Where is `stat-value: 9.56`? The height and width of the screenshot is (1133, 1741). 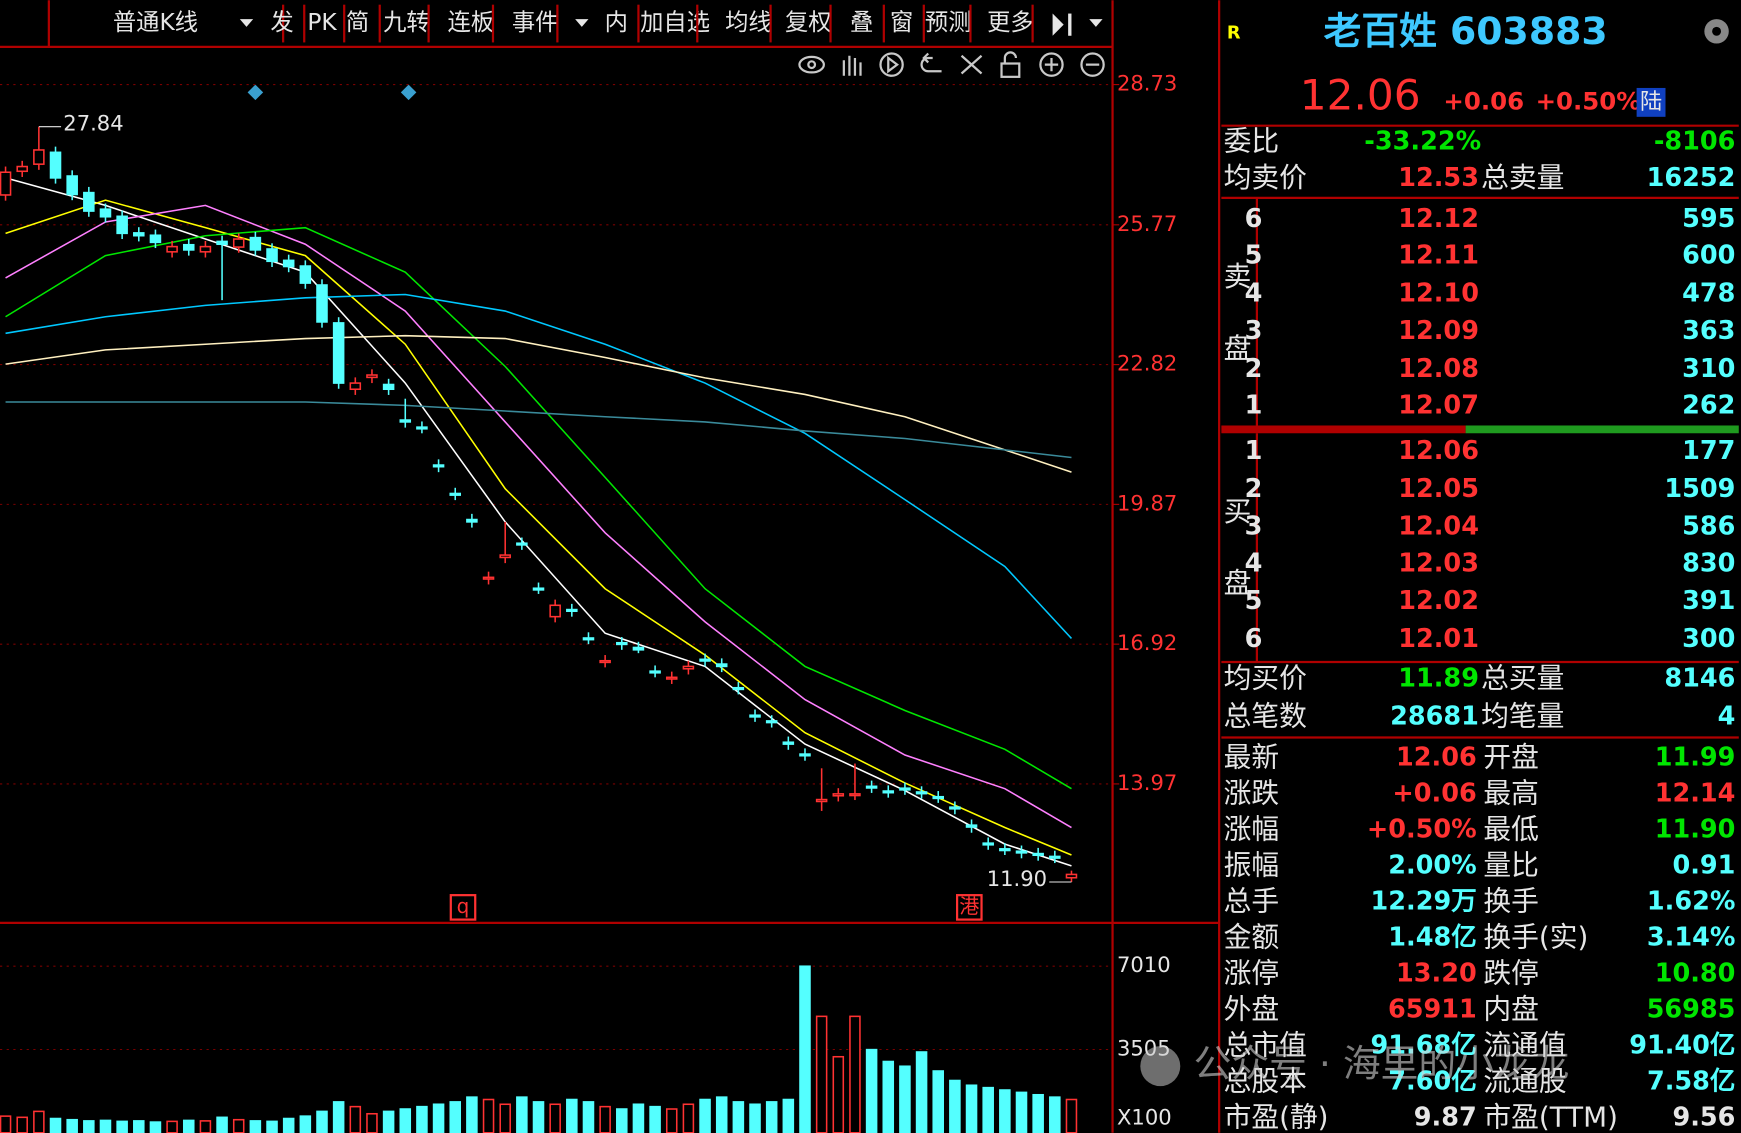 stat-value: 9.56 is located at coordinates (1703, 1117).